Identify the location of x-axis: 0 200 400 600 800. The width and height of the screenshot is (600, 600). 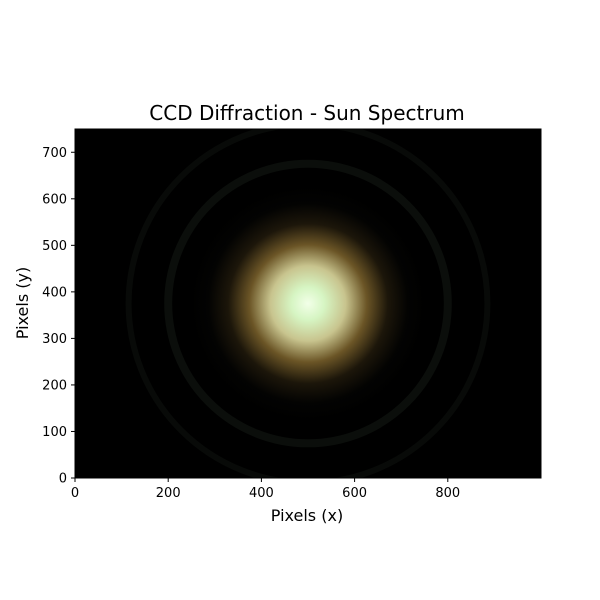
(265, 489).